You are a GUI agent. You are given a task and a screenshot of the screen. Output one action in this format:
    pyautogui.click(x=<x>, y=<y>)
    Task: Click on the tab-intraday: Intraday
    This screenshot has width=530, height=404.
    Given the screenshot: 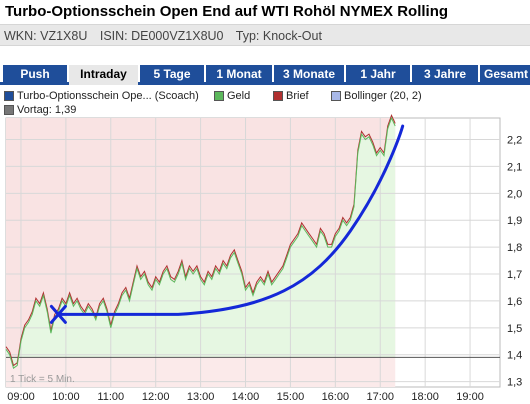 What is the action you would take?
    pyautogui.click(x=103, y=75)
    